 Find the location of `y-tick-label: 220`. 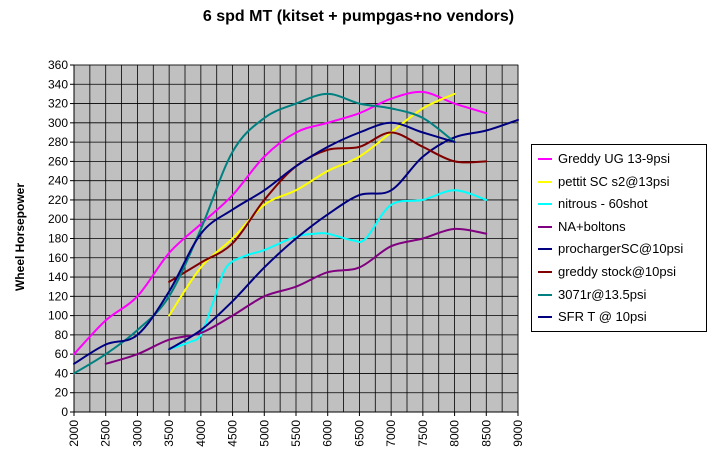

y-tick-label: 220 is located at coordinates (58, 200).